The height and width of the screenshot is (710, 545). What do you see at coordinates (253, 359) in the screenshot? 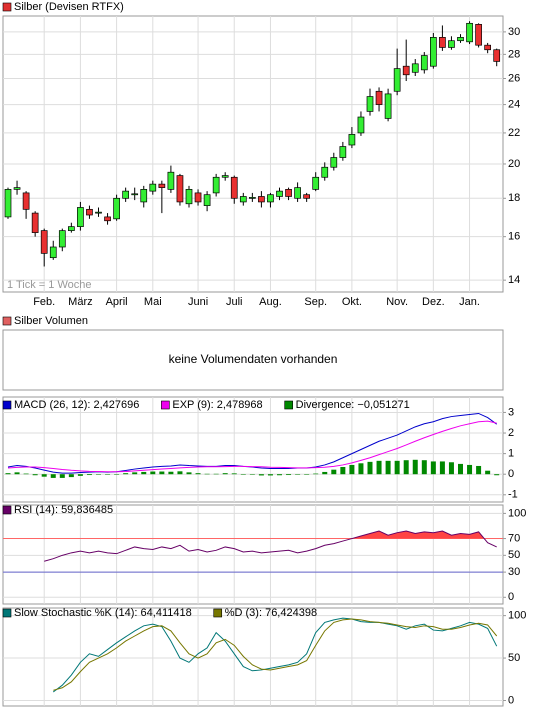
I see `empty-message: keine Volumendaten vorhanden` at bounding box center [253, 359].